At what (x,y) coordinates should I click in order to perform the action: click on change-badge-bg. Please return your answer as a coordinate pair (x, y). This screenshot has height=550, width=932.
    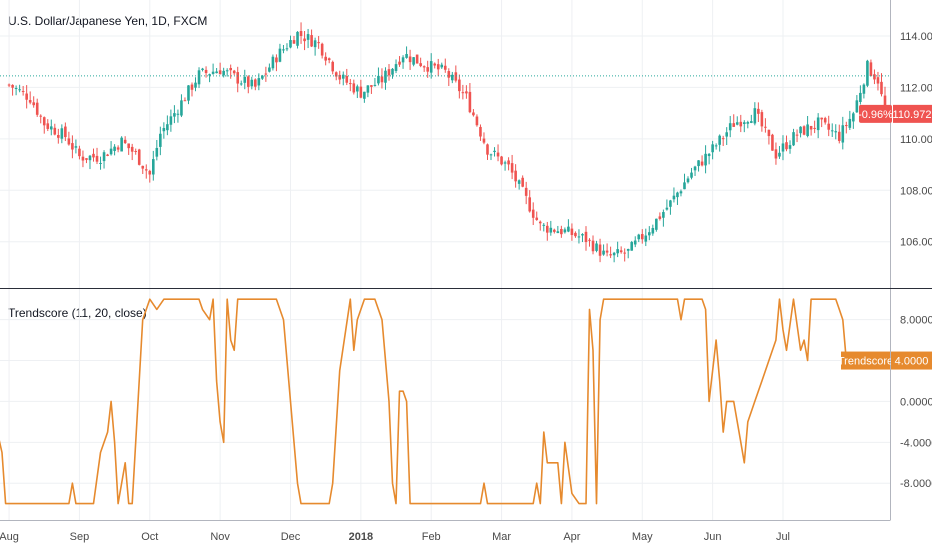
    Looking at the image, I should click on (875, 113).